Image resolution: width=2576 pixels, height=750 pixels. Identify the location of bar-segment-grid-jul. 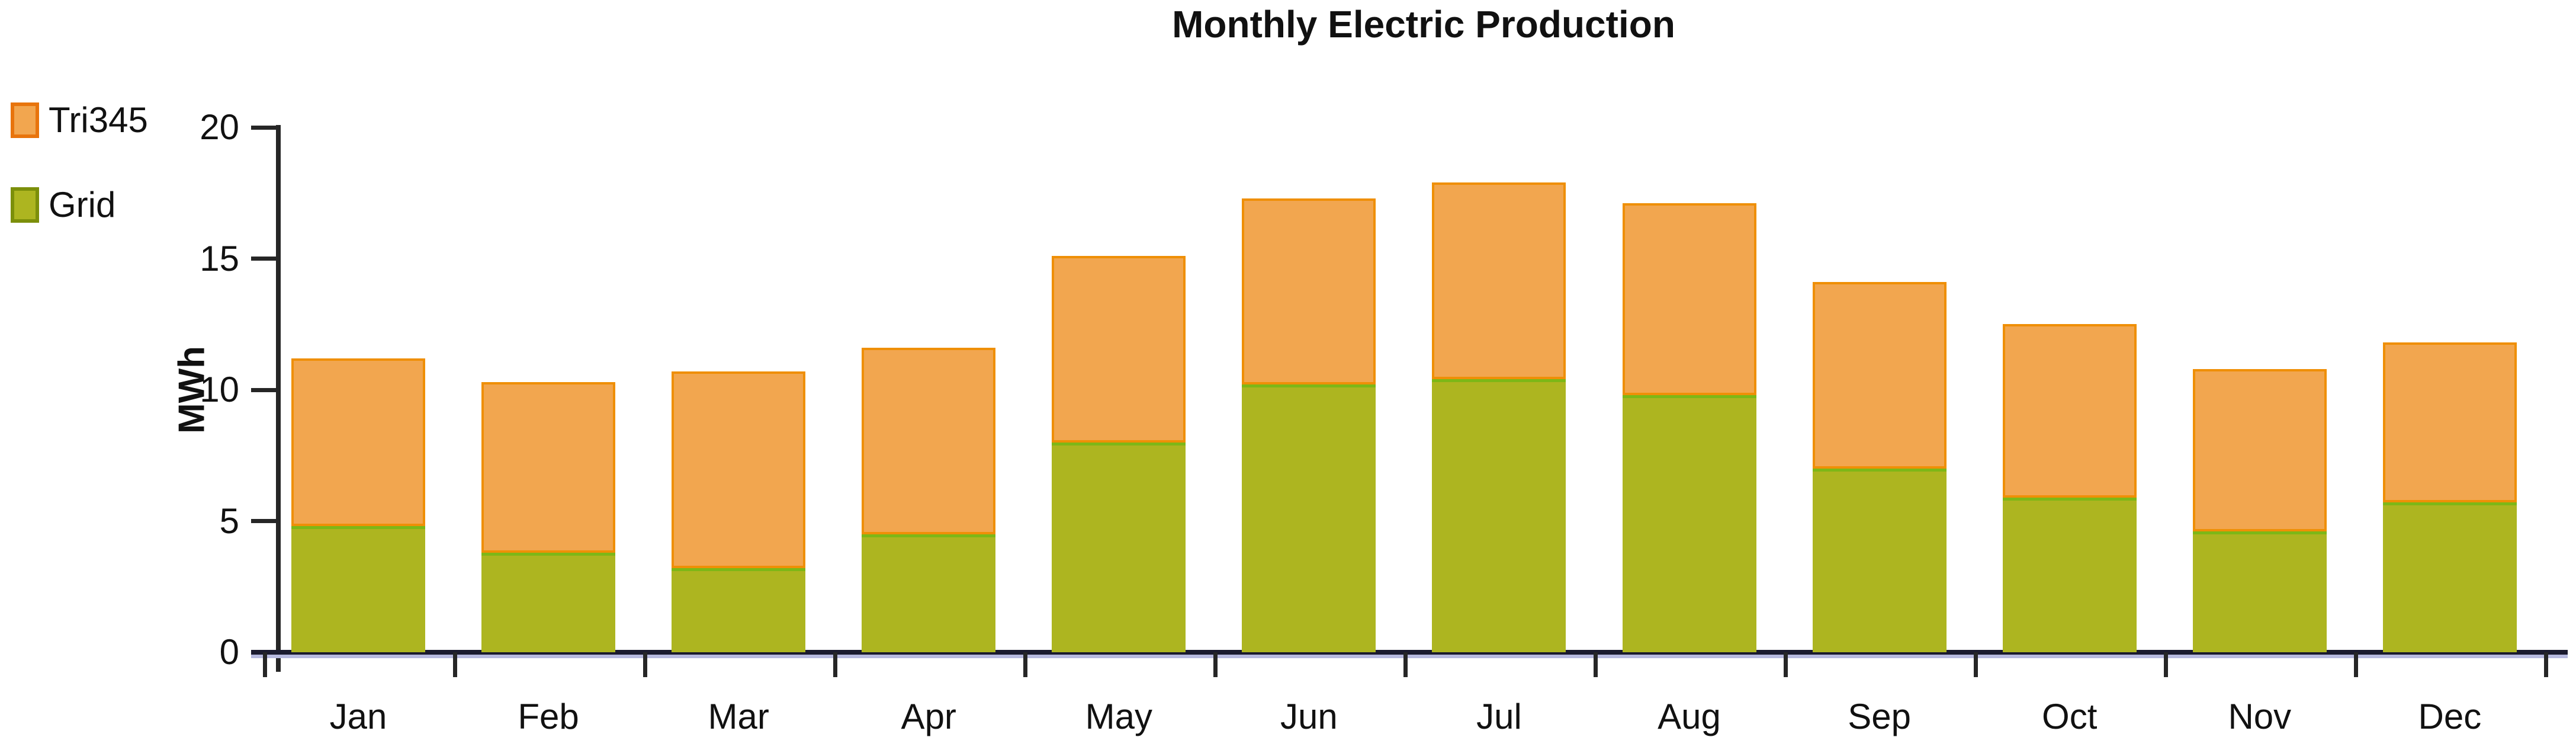
(1499, 515).